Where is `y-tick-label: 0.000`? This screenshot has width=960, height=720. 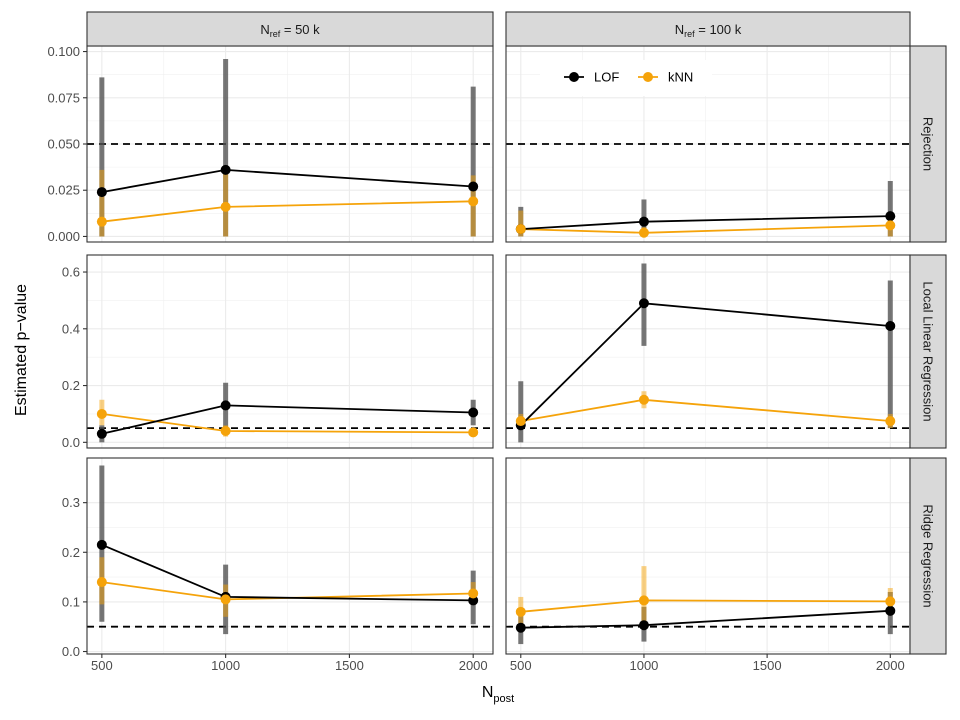 y-tick-label: 0.000 is located at coordinates (63, 236).